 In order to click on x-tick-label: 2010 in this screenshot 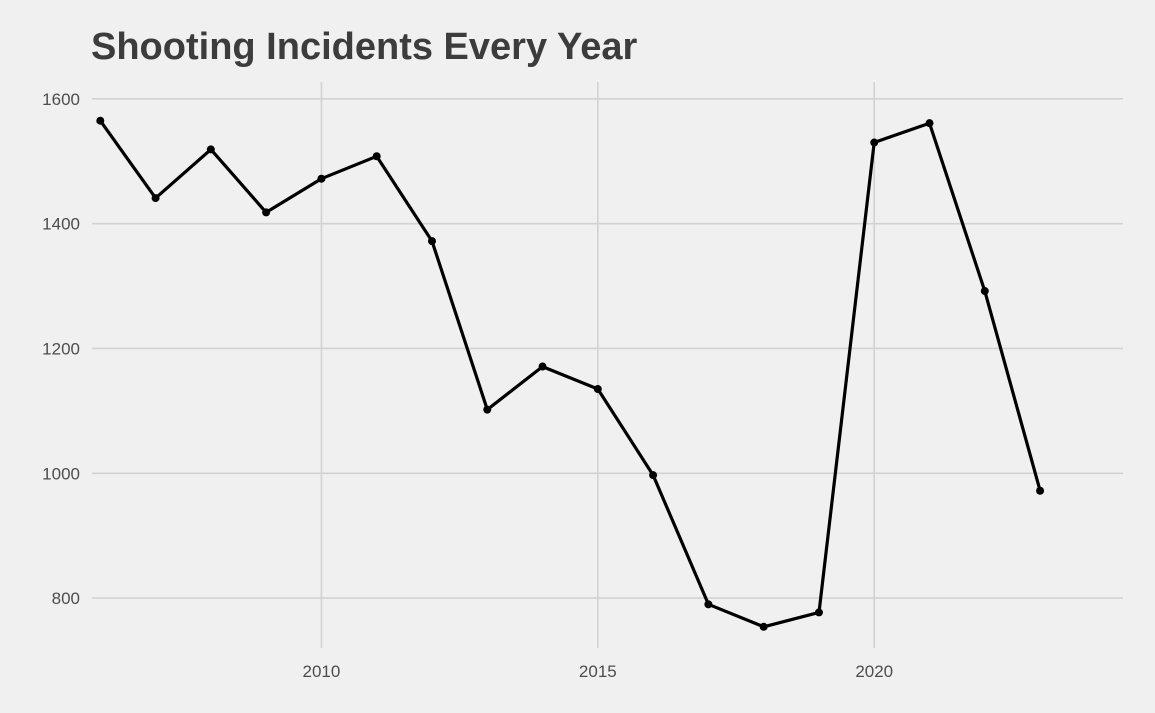, I will do `click(322, 671)`.